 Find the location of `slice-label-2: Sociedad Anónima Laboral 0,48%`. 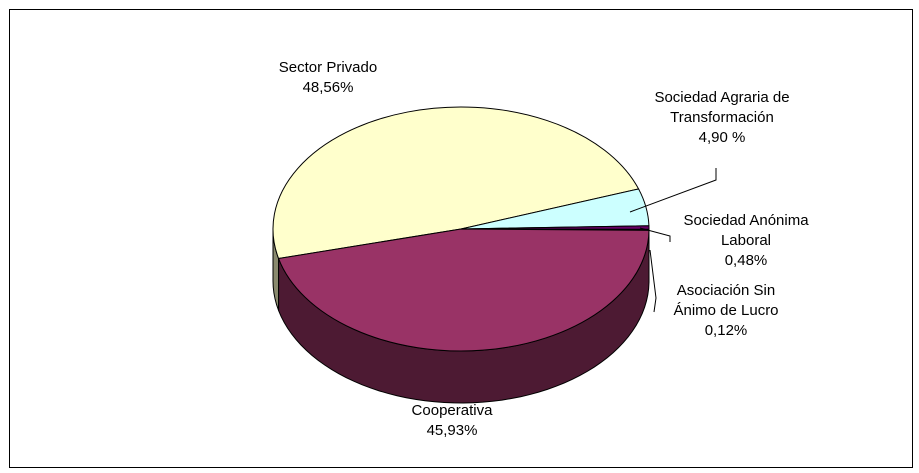

slice-label-2: Sociedad Anónima Laboral 0,48% is located at coordinates (746, 240).